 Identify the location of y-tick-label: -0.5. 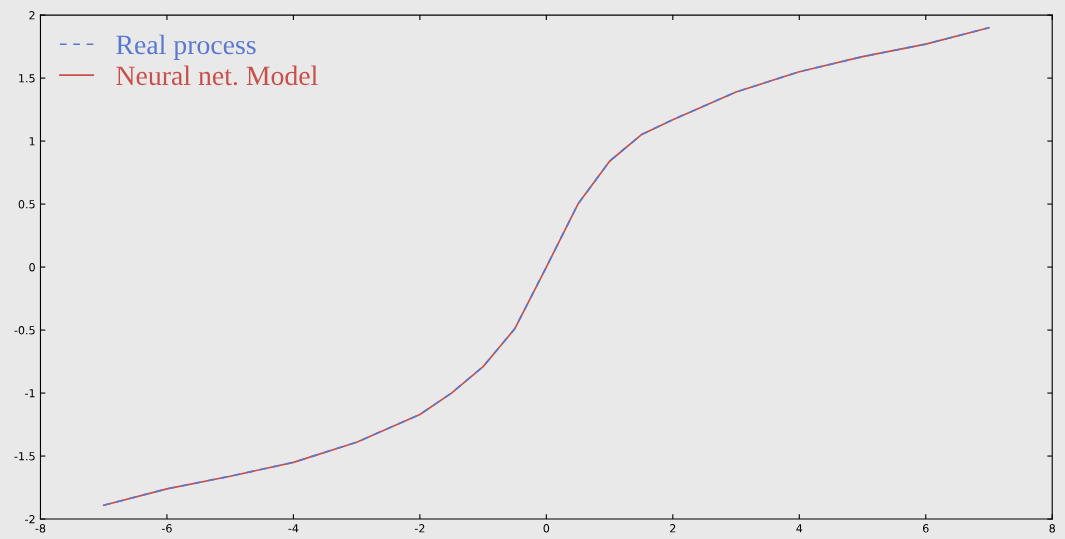
(24, 330).